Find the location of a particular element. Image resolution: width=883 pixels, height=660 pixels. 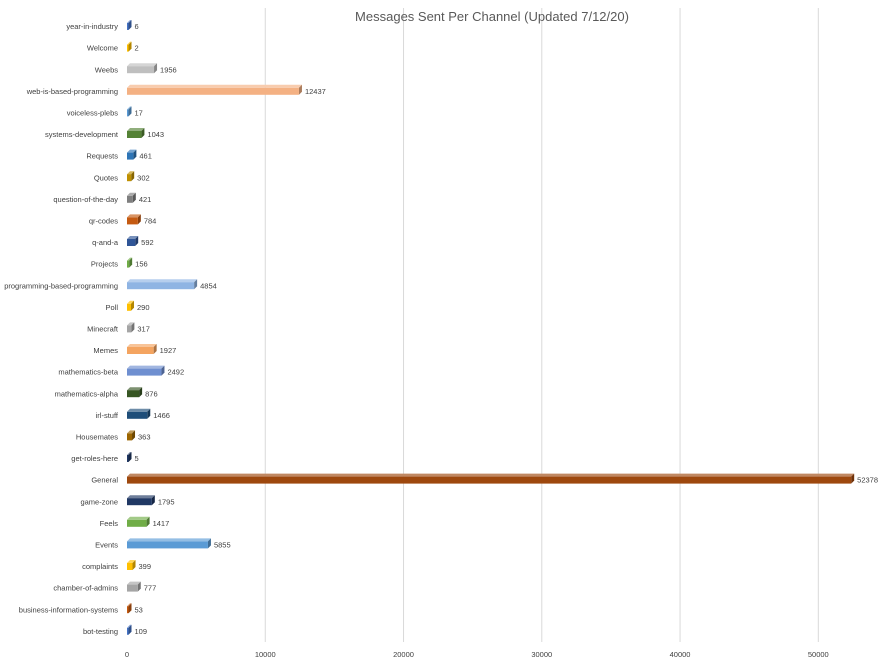

value-label: 2492 is located at coordinates (175, 372).